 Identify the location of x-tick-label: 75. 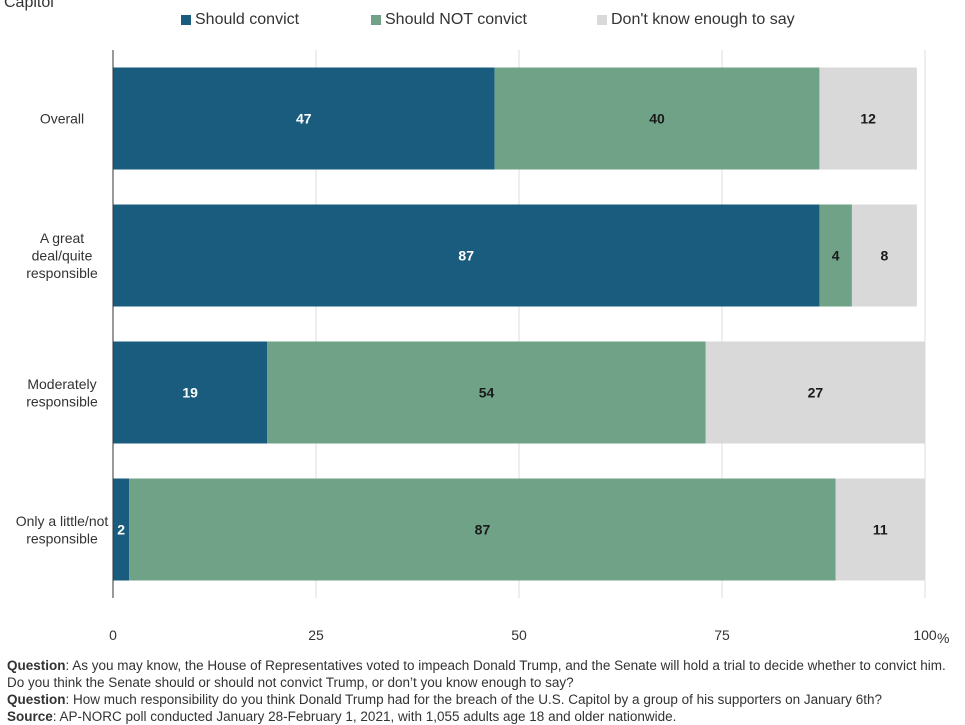
(722, 635).